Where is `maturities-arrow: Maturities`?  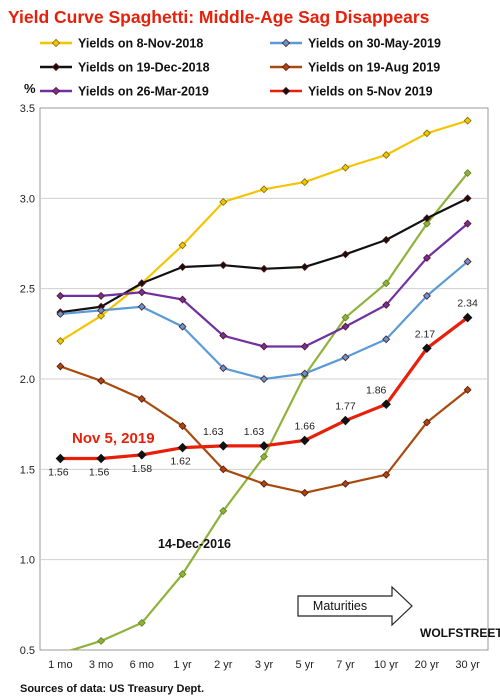 maturities-arrow: Maturities is located at coordinates (355, 606).